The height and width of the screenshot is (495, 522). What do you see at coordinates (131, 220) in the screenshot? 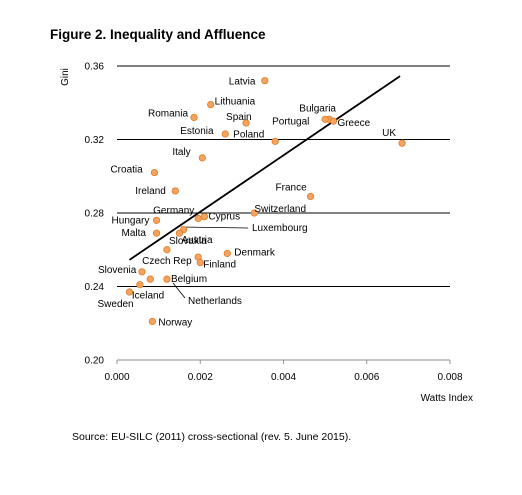
I see `label-hungary: Hungary` at bounding box center [131, 220].